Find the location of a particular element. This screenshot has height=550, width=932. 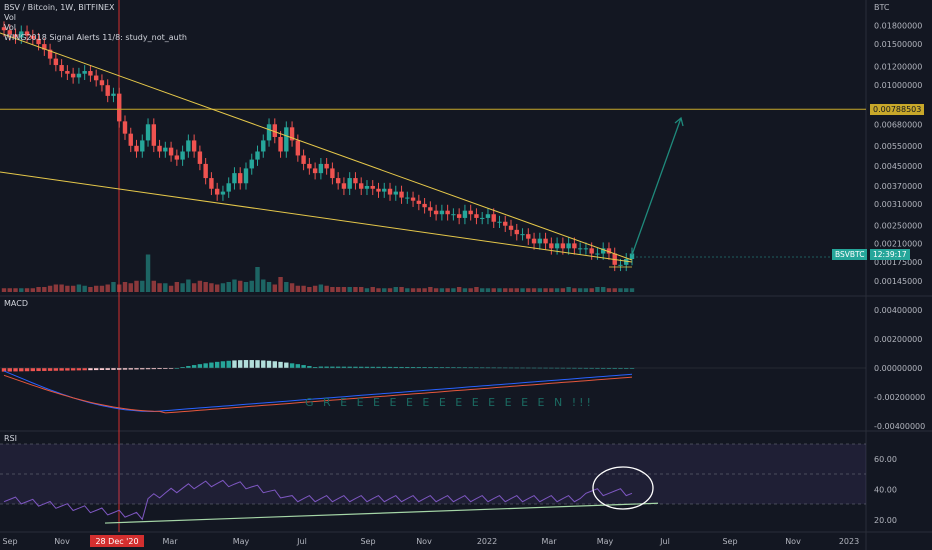

price-tick-label: 0.00550000 is located at coordinates (898, 146).